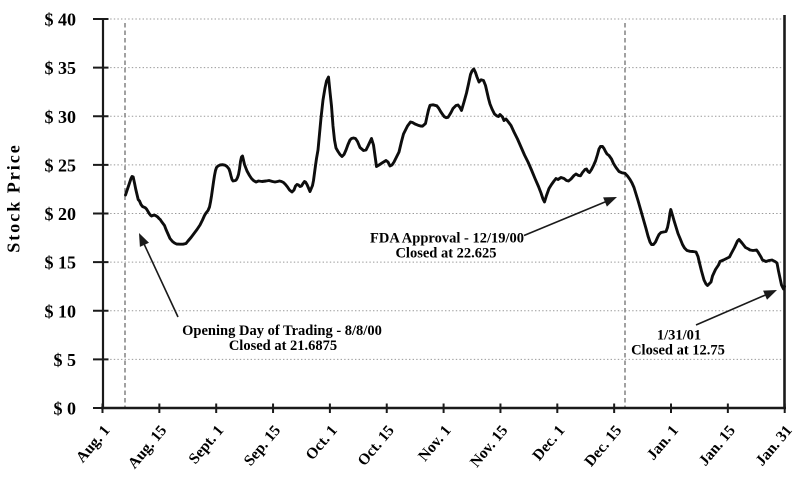 The height and width of the screenshot is (477, 800). What do you see at coordinates (61, 117) in the screenshot?
I see `svg-text: $ 30` at bounding box center [61, 117].